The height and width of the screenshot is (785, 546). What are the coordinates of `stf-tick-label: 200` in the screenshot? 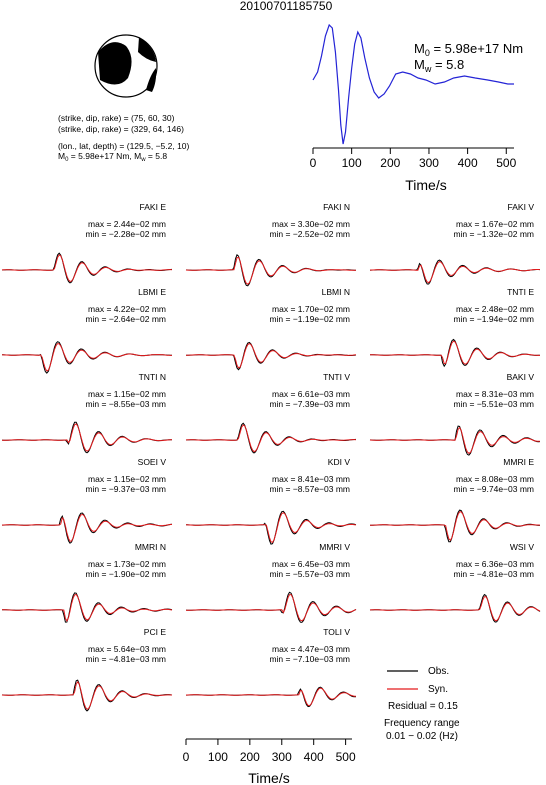 It's located at (390, 163).